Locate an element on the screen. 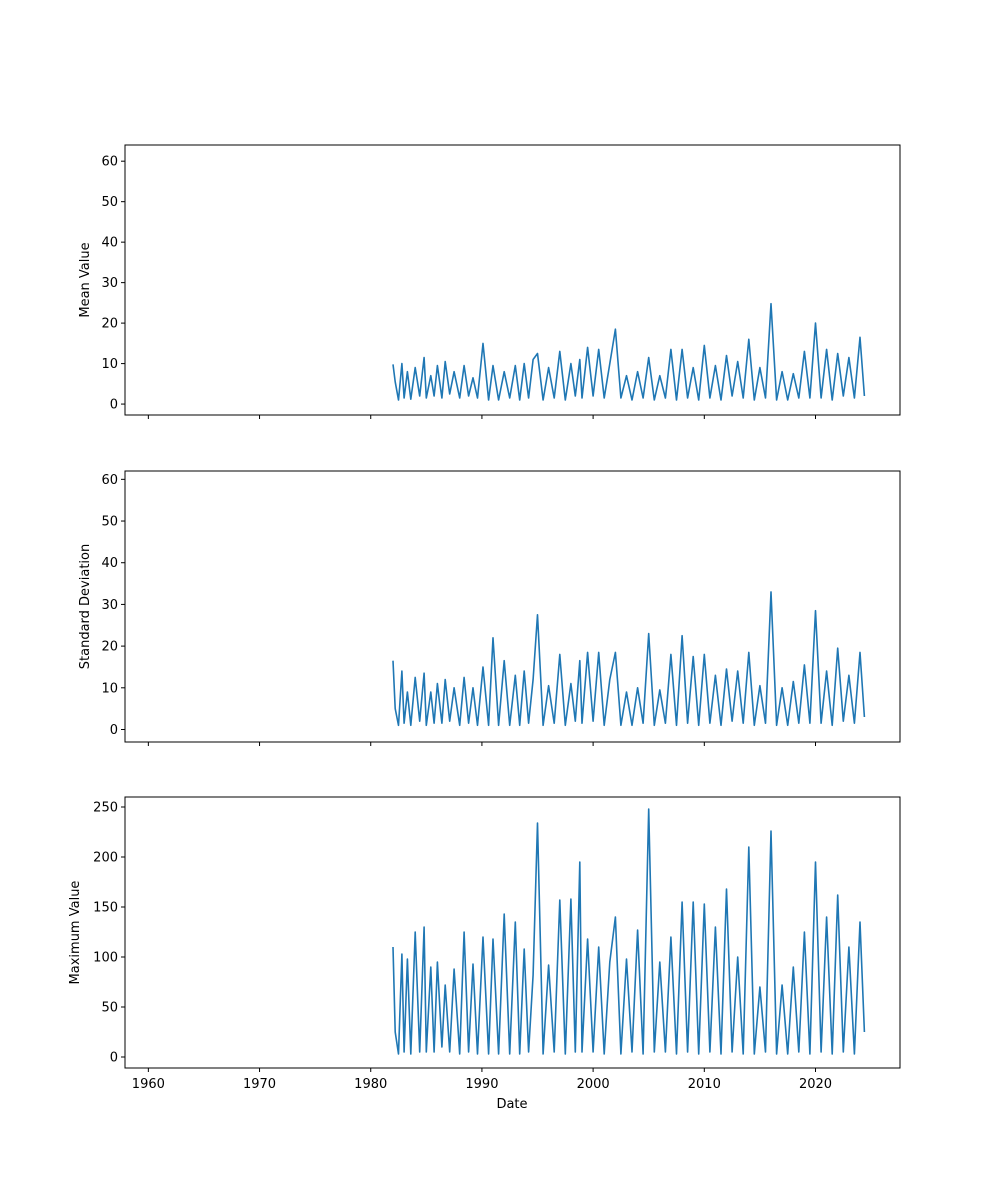 This screenshot has width=1000, height=1204. x-tick-label: 2010 is located at coordinates (704, 1084).